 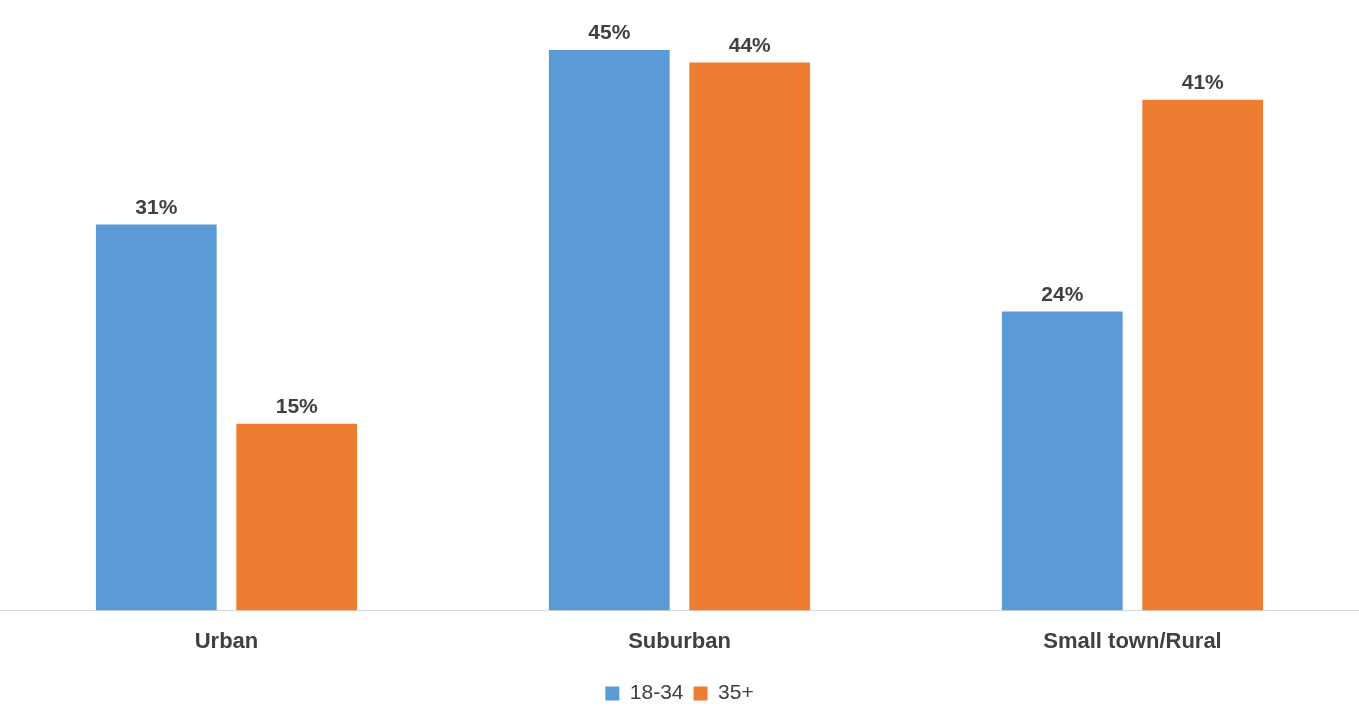 I want to click on data-label: 31%, so click(x=156, y=206).